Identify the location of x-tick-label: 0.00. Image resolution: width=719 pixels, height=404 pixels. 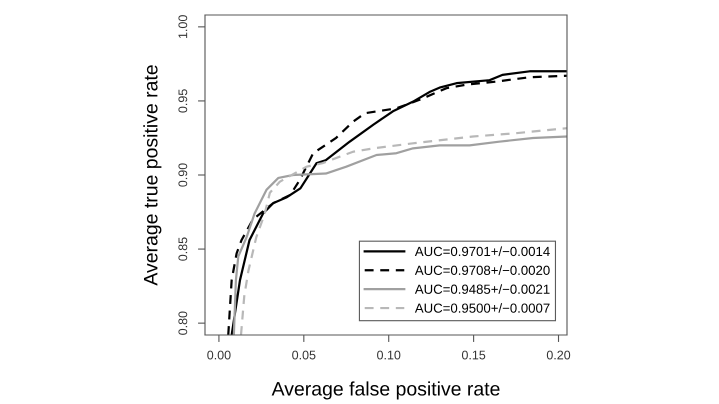
(219, 355).